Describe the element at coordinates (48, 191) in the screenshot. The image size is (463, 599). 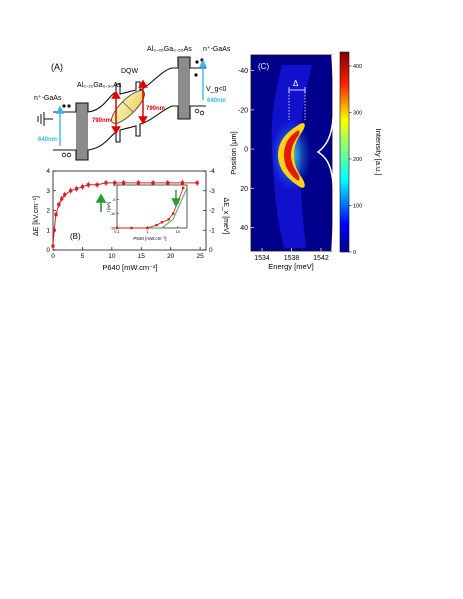
I see `panel-b-ytick-label: 3` at that location.